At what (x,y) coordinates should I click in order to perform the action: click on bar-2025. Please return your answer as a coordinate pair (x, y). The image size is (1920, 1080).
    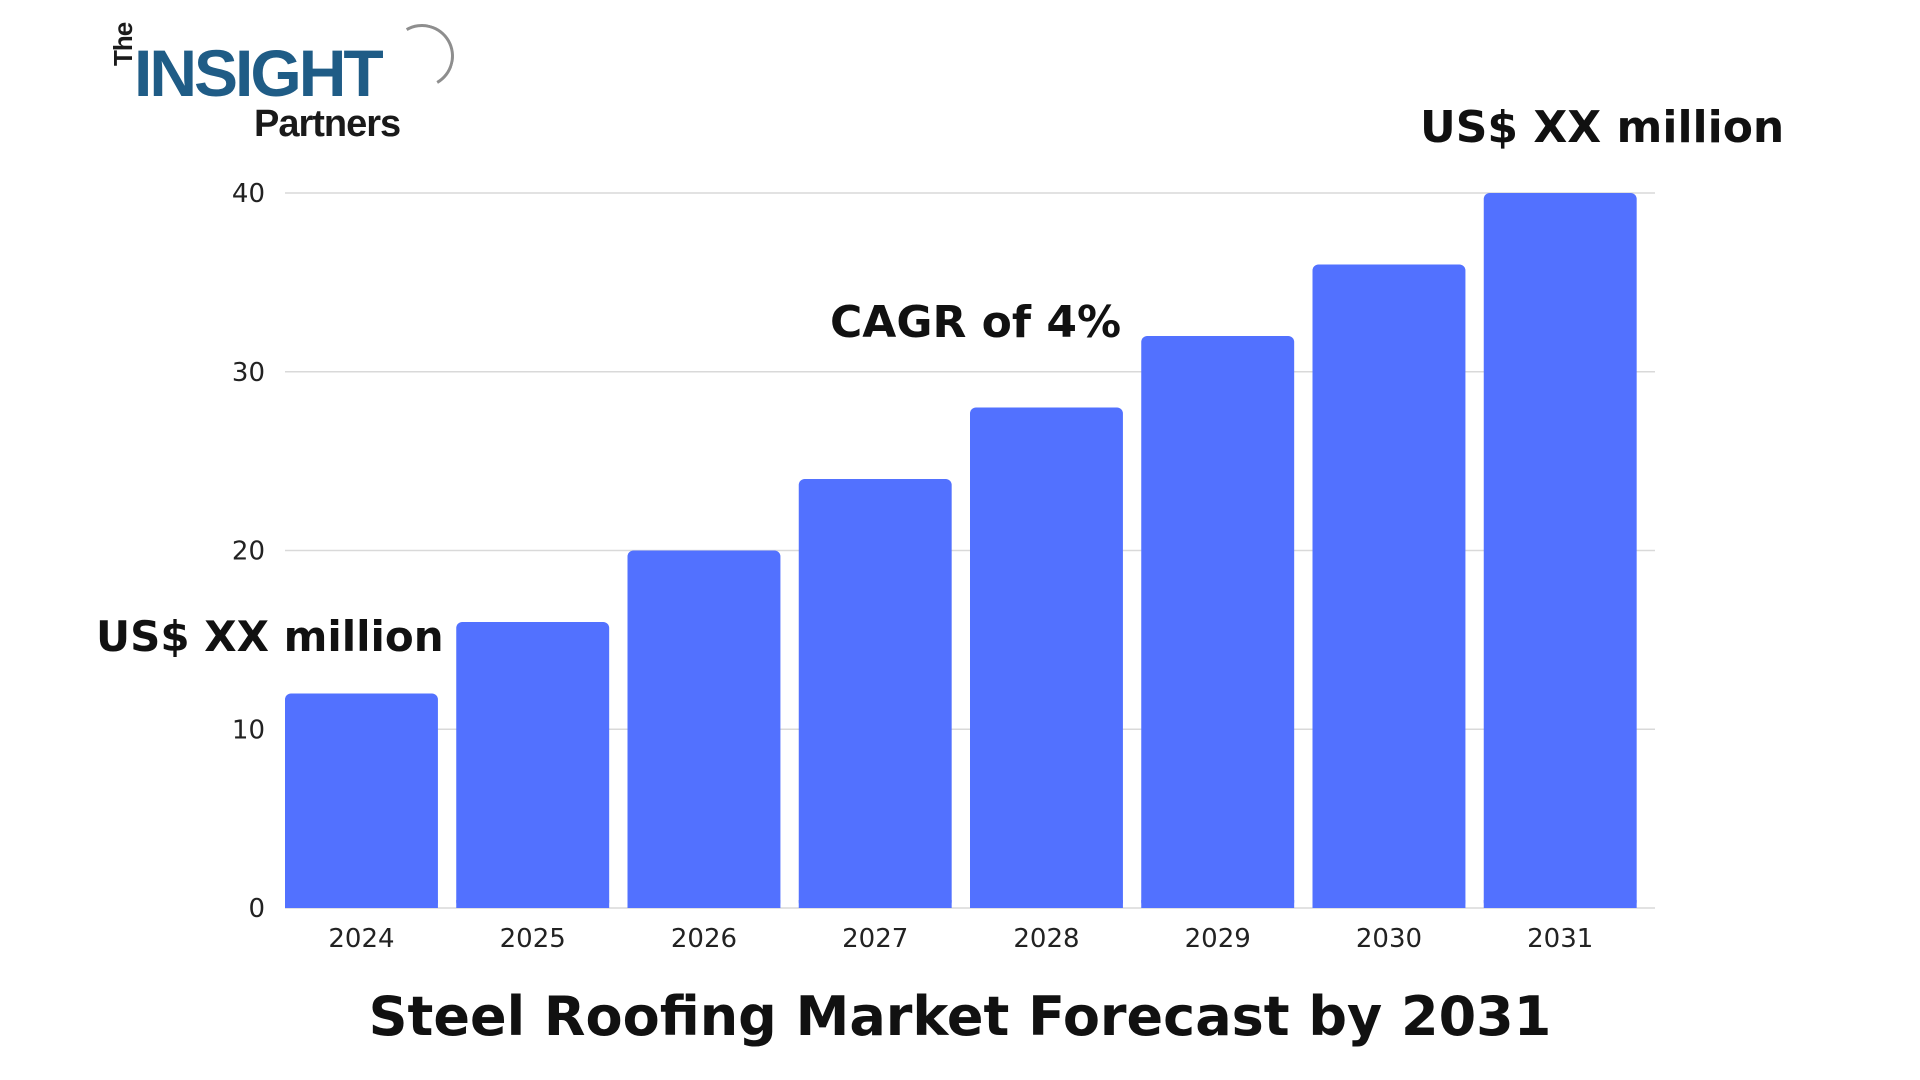
    Looking at the image, I should click on (533, 765).